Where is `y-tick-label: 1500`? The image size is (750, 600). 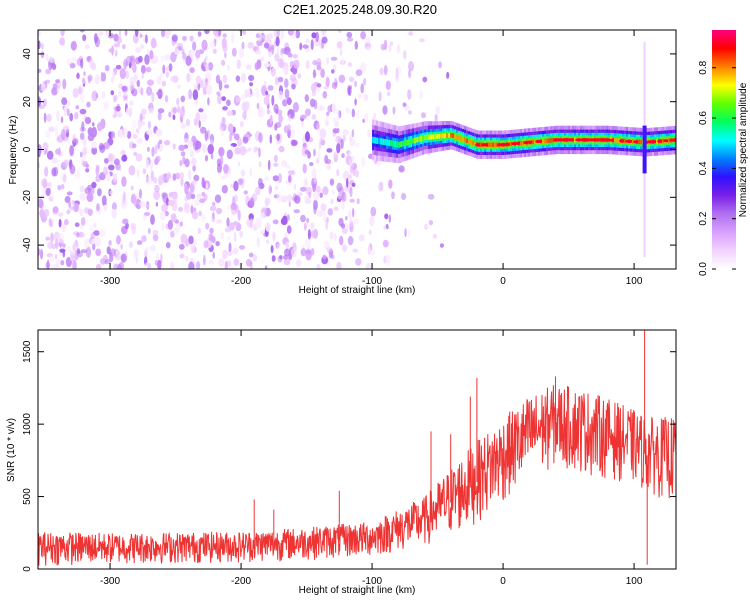 y-tick-label: 1500 is located at coordinates (27, 351).